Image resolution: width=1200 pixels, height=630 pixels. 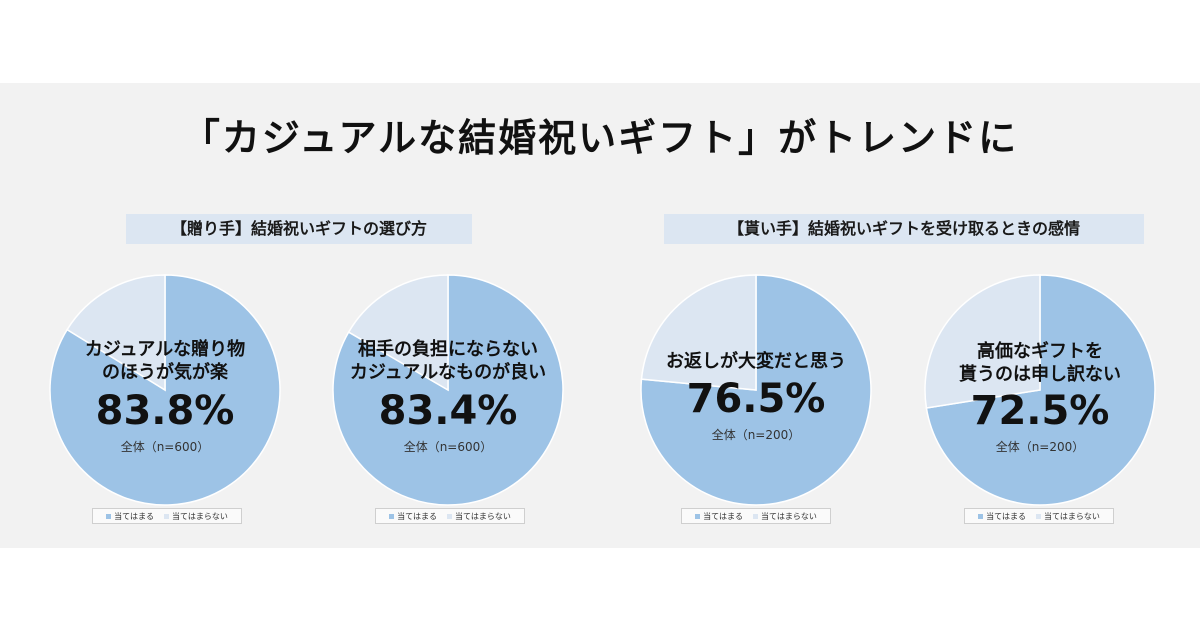 I want to click on pie-chart-not-burden: 相手の負担にならない カジュアルなものが良い 83.4% 全体（n=600）, so click(x=448, y=405).